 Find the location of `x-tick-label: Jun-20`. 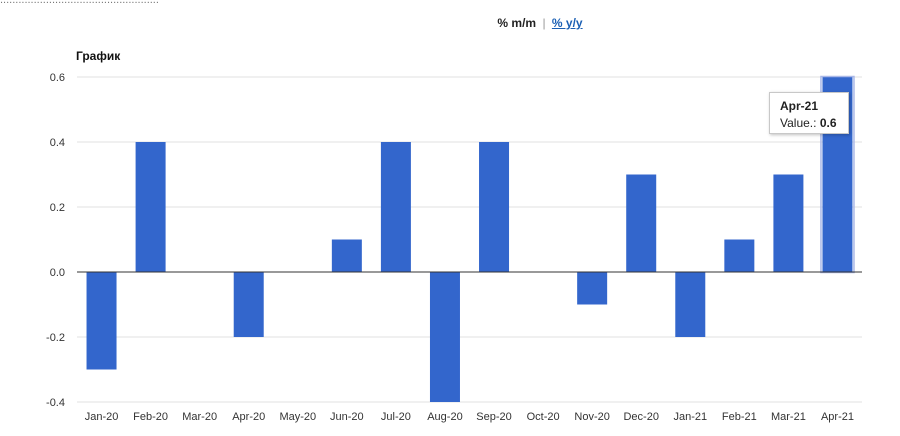

x-tick-label: Jun-20 is located at coordinates (347, 417).